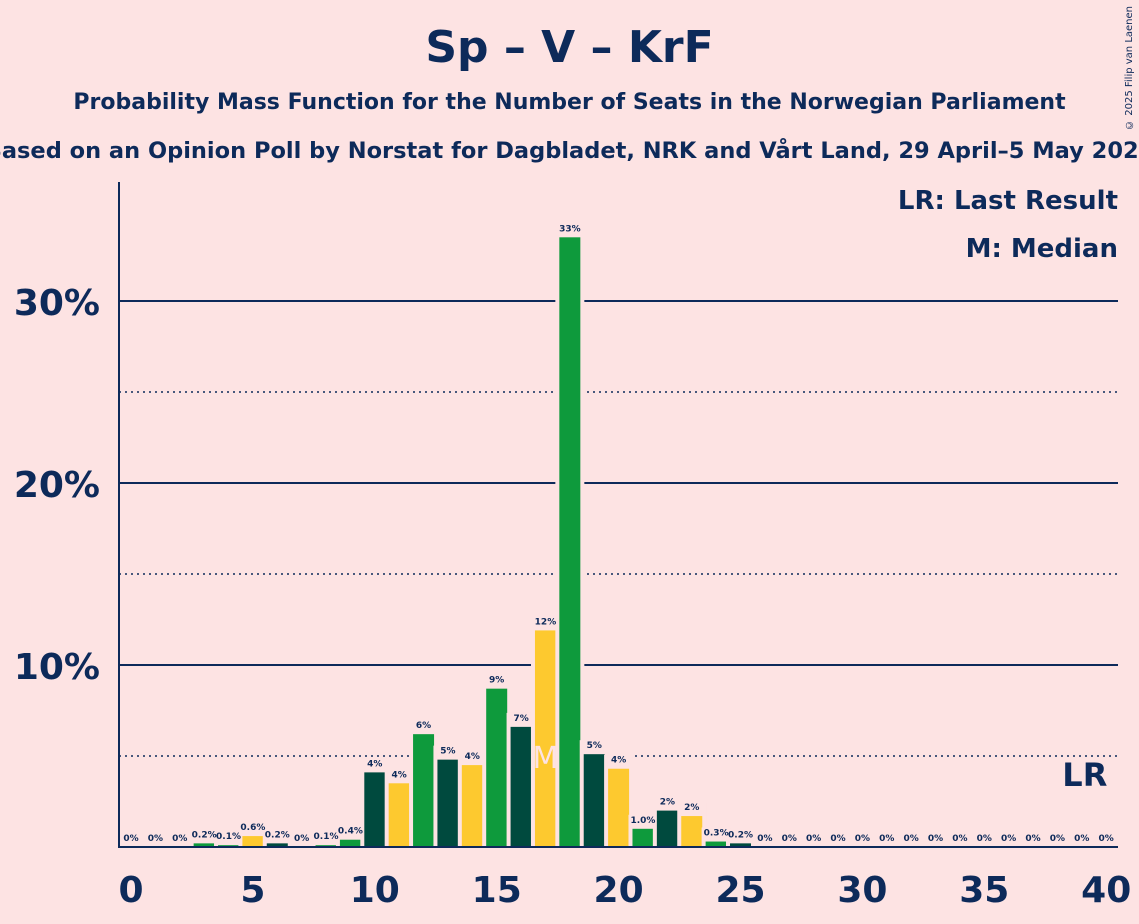  I want to click on chart-title: Sp – V – KrF, so click(569, 47).